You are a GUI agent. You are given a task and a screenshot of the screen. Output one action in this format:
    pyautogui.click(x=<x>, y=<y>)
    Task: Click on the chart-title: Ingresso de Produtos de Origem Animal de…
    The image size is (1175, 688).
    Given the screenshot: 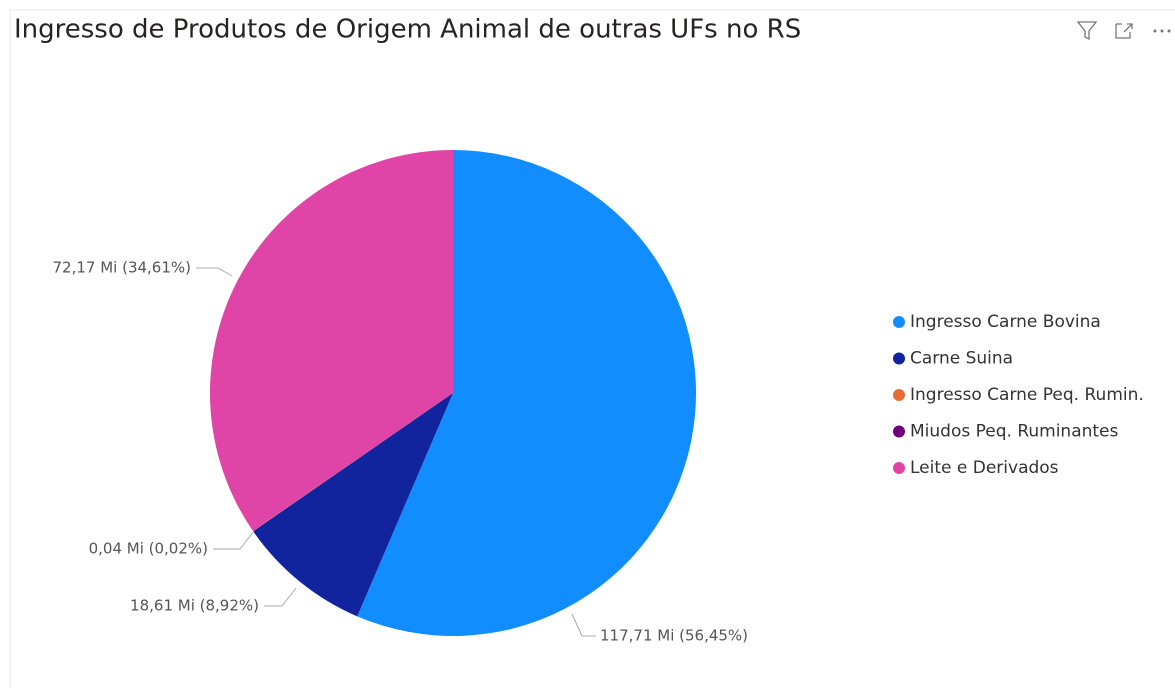 What is the action you would take?
    pyautogui.click(x=407, y=30)
    